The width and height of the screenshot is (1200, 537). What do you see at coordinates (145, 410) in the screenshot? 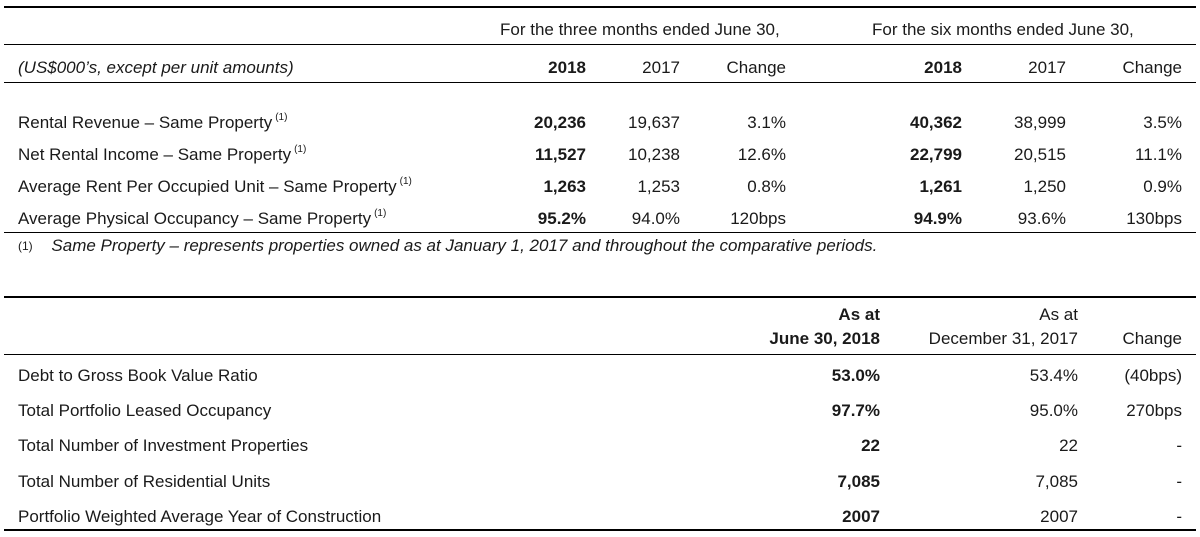
I see `row-label: Total Portfolio Leased Occupancy` at bounding box center [145, 410].